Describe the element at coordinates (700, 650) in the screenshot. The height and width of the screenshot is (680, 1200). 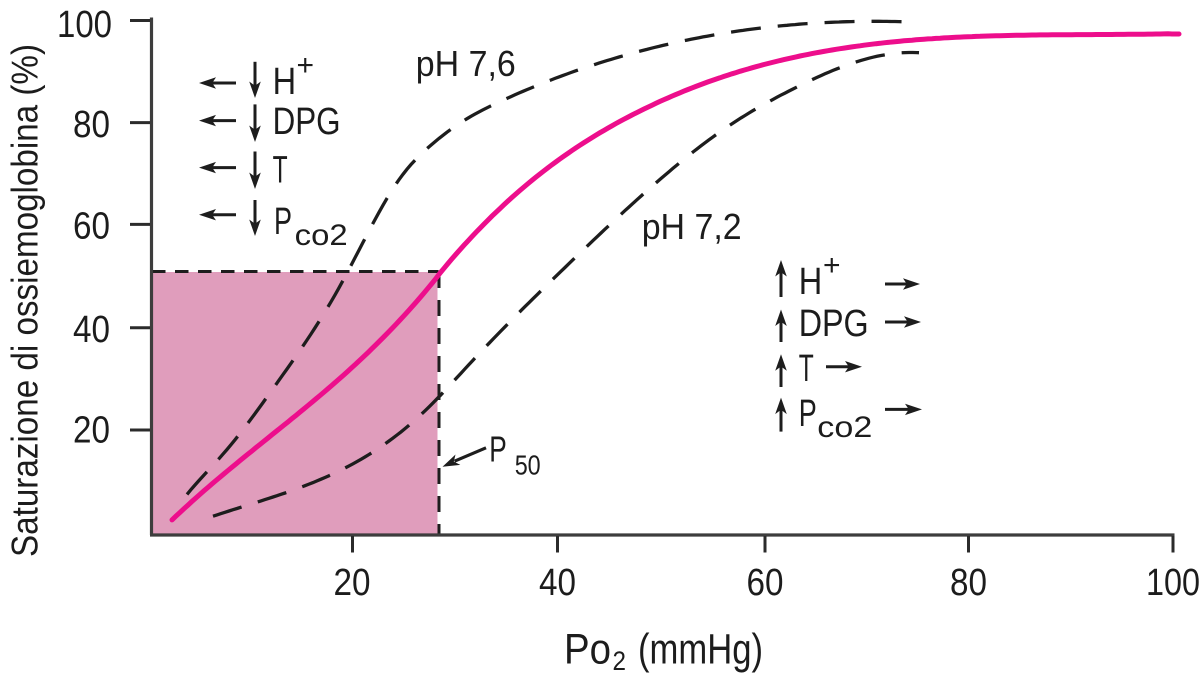
I see `svg-text: (mmHg)` at that location.